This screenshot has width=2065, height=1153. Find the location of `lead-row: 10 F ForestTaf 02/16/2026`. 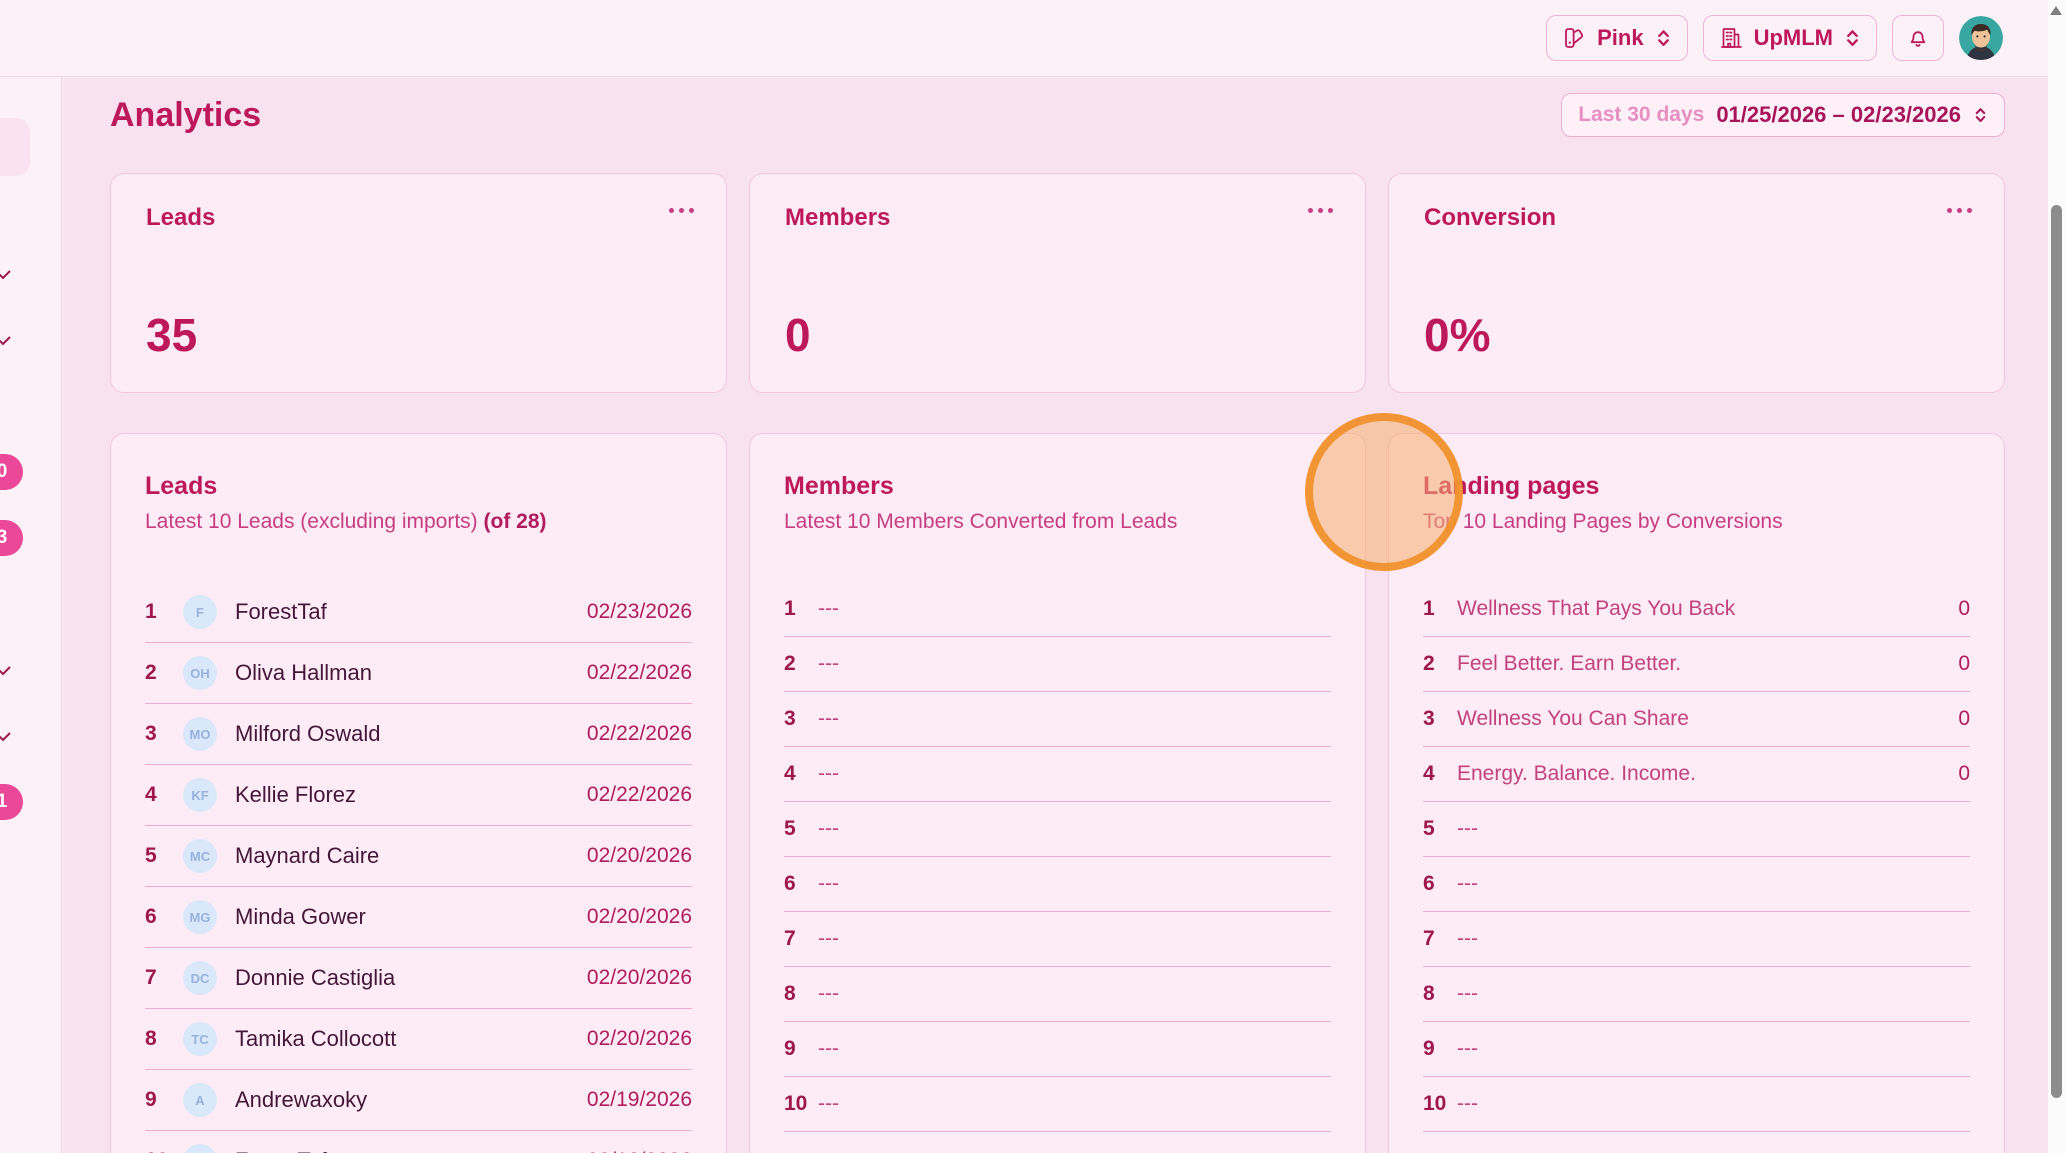

lead-row: 10 F ForestTaf 02/16/2026 is located at coordinates (418, 1142).